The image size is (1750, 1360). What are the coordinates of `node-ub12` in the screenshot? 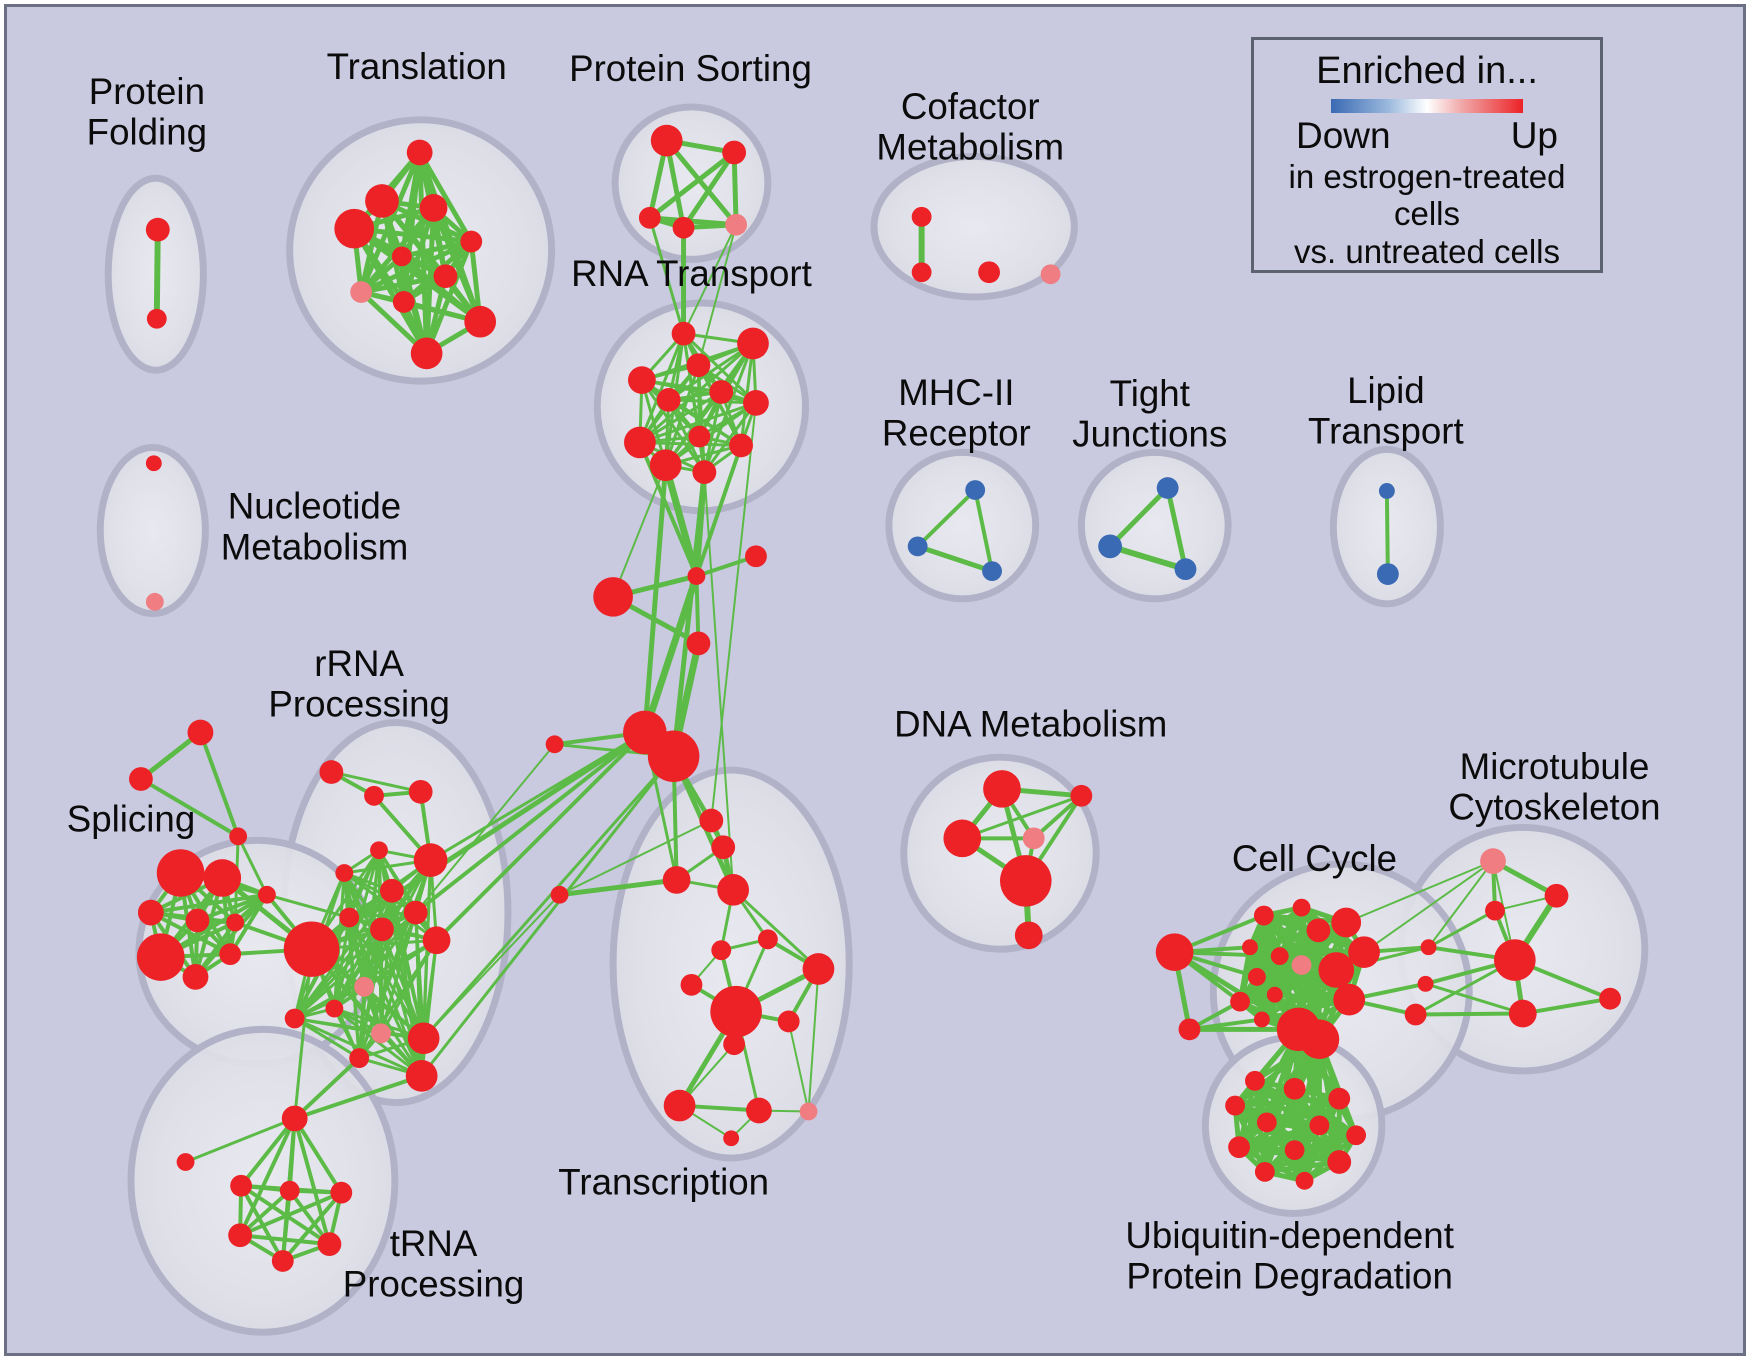 It's located at (1304, 1180).